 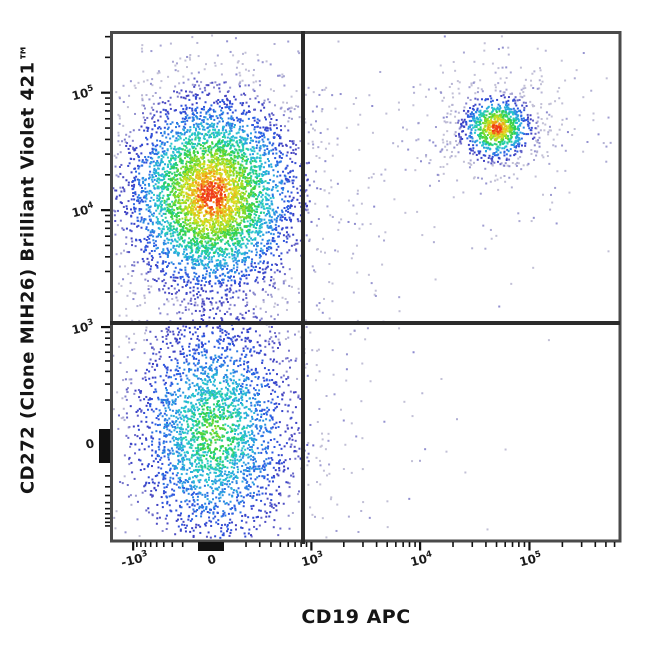 What do you see at coordinates (356, 617) in the screenshot?
I see `x-axis-label: CD19 APC` at bounding box center [356, 617].